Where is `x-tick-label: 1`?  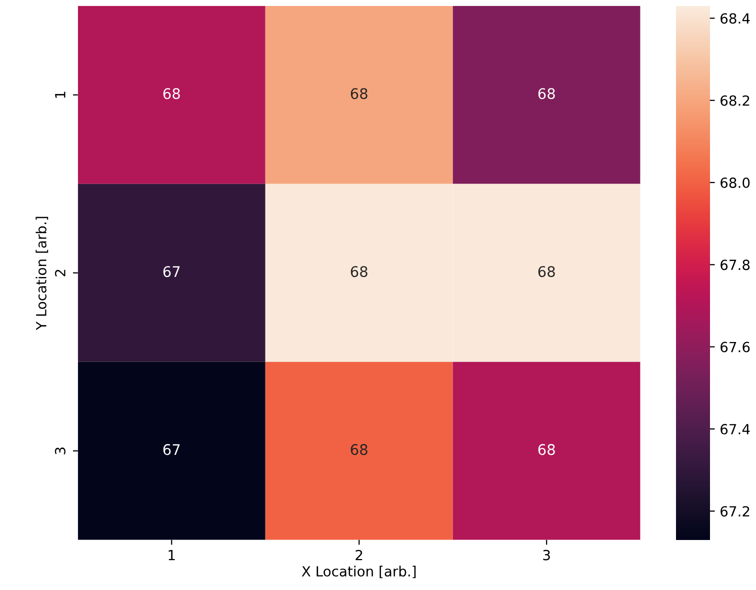 x-tick-label: 1 is located at coordinates (171, 555).